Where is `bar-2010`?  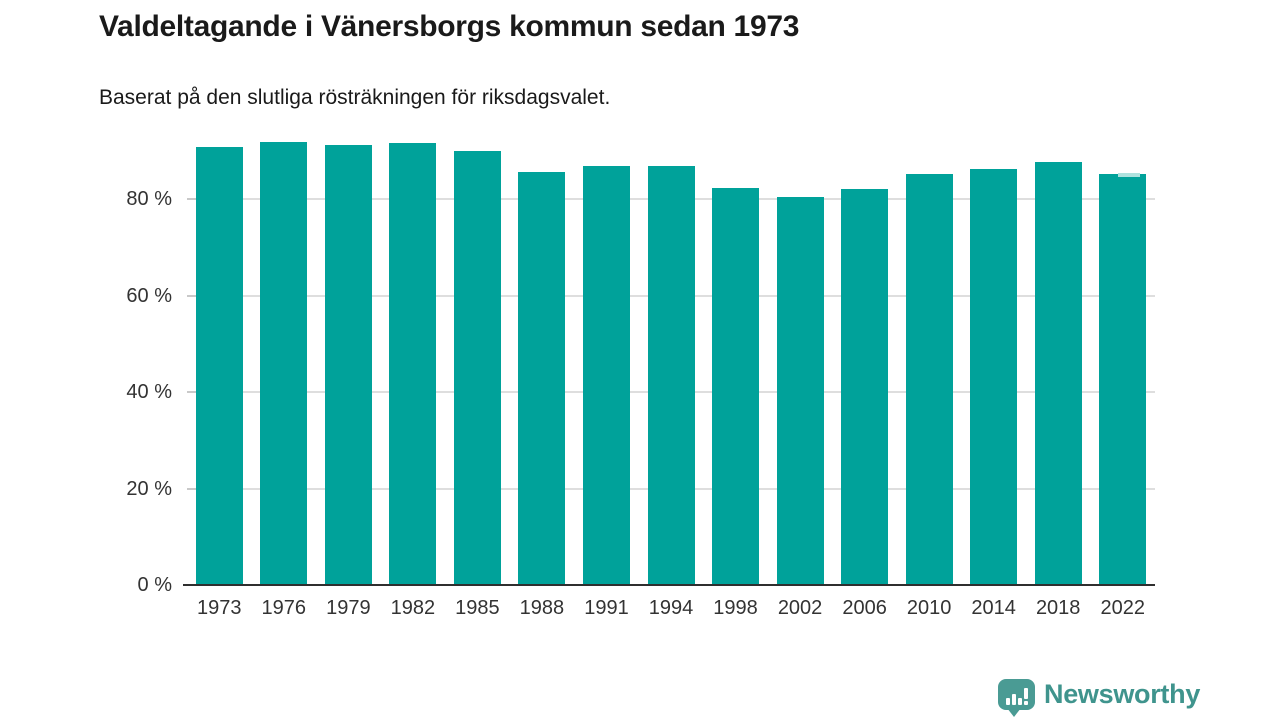 bar-2010 is located at coordinates (929, 379).